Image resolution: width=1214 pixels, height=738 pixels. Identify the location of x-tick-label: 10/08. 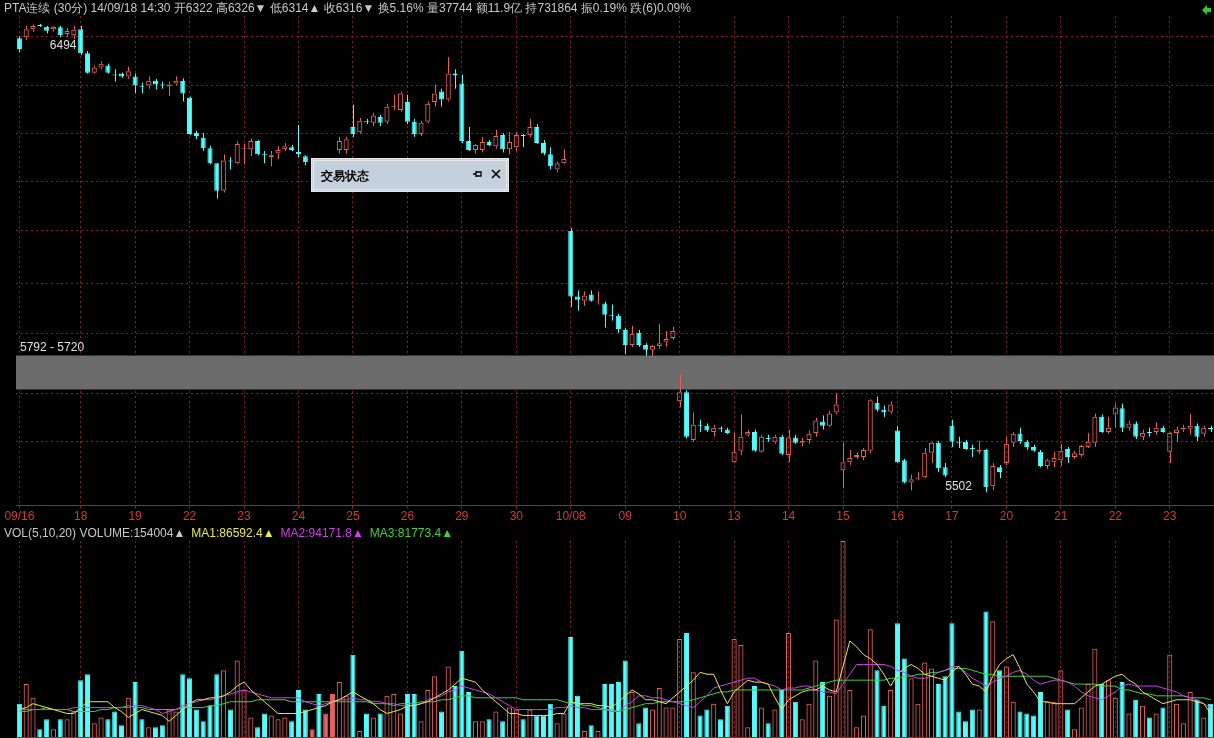
(571, 516).